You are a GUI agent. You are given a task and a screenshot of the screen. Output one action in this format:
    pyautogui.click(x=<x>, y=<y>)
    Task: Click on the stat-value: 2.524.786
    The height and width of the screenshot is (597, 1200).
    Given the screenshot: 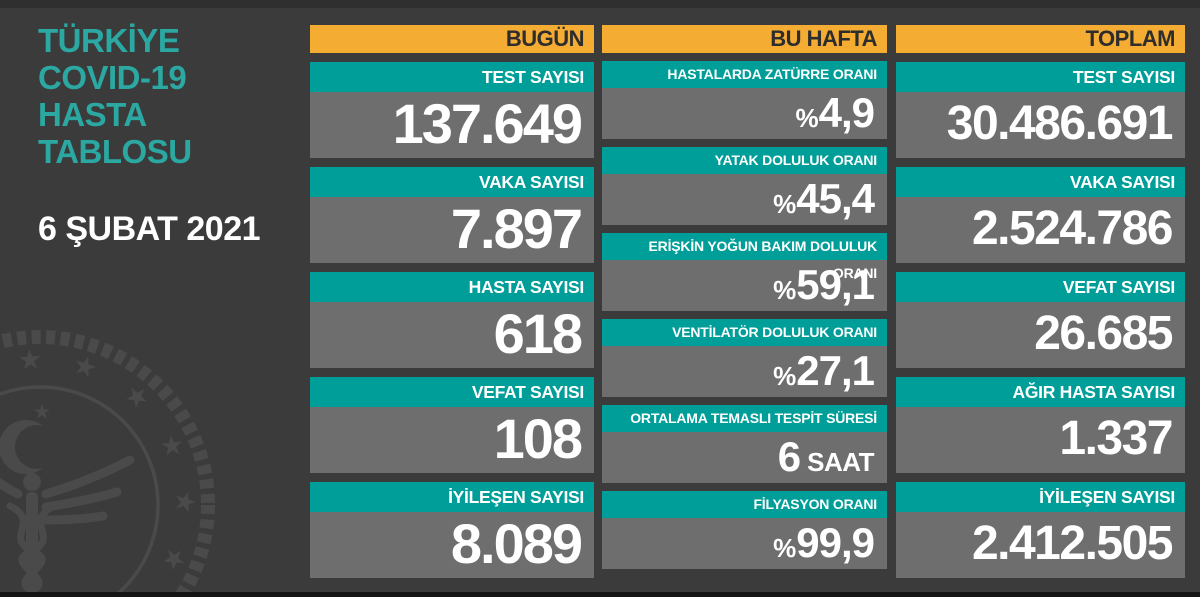 What is the action you would take?
    pyautogui.click(x=1040, y=230)
    